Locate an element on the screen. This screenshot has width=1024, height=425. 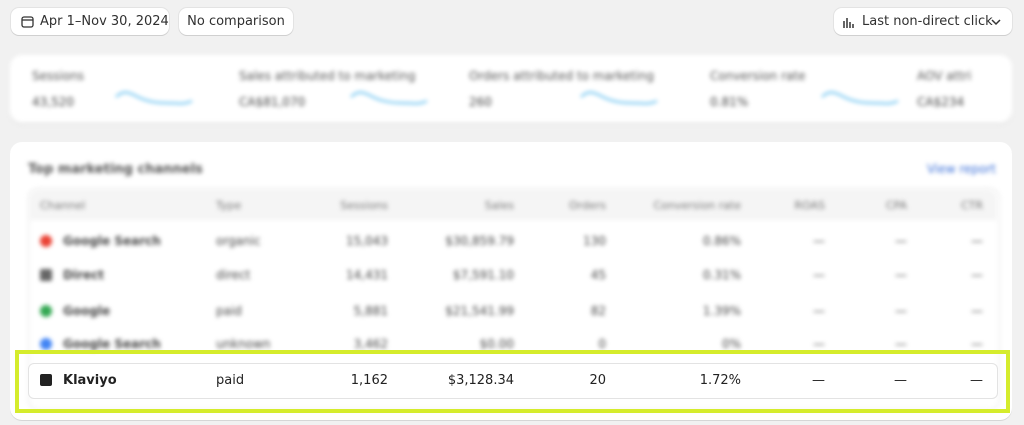
table-cell: 1,162 is located at coordinates (369, 380).